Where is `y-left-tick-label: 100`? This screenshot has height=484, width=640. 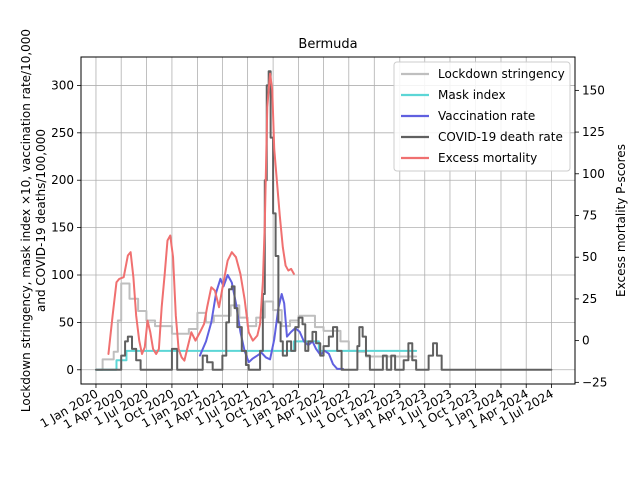
y-left-tick-label: 100 is located at coordinates (62, 275).